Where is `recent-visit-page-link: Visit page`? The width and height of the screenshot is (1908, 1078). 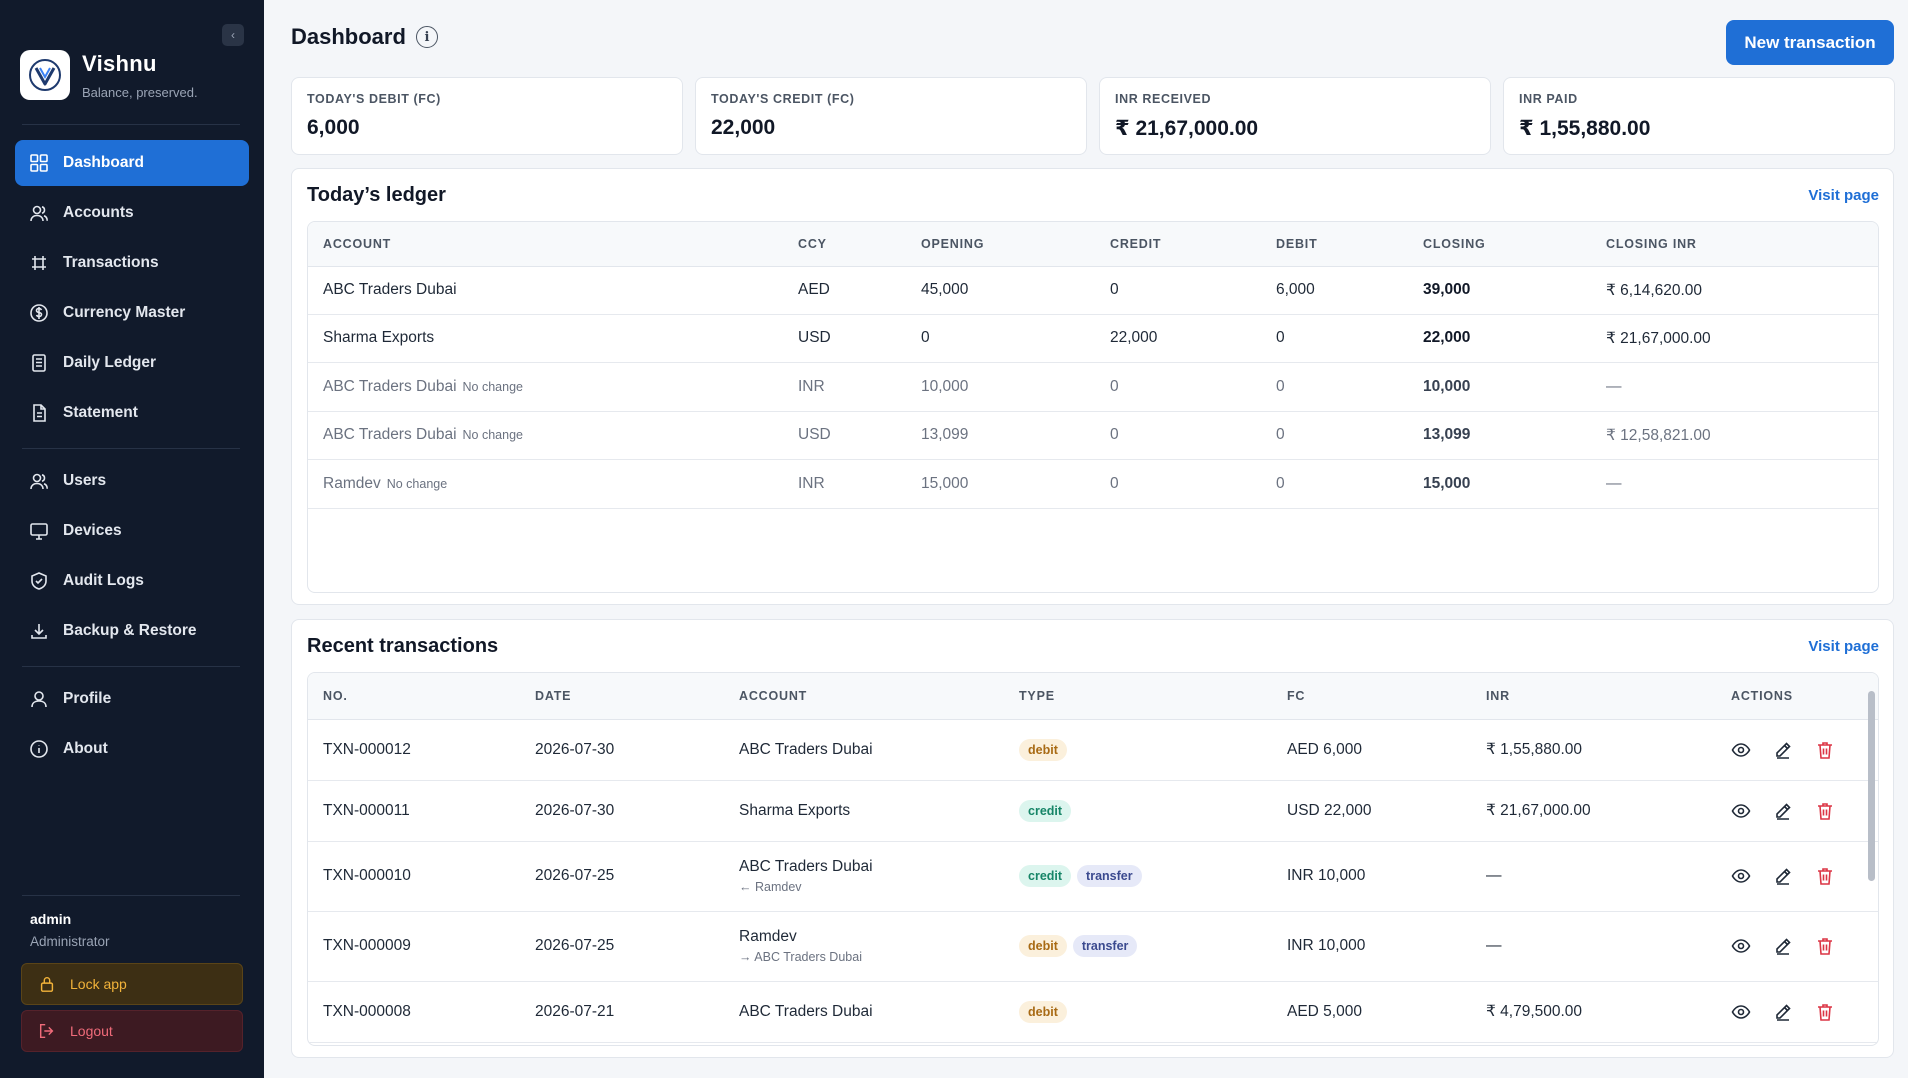
recent-visit-page-link: Visit page is located at coordinates (1843, 646).